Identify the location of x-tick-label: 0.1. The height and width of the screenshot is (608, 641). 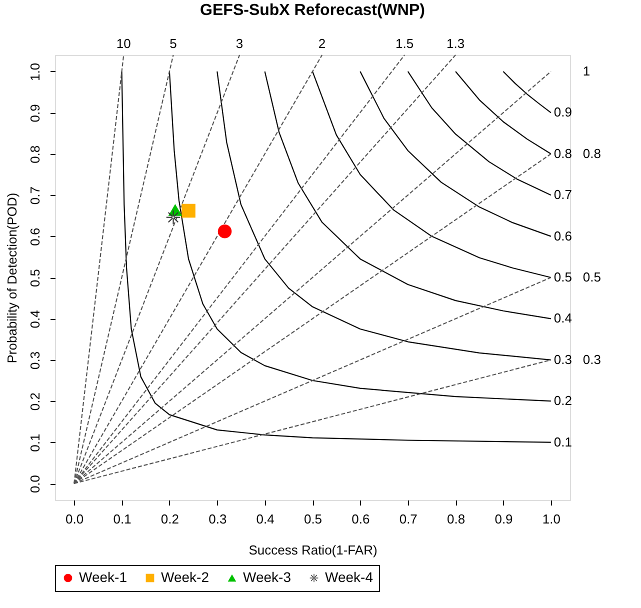
(122, 519).